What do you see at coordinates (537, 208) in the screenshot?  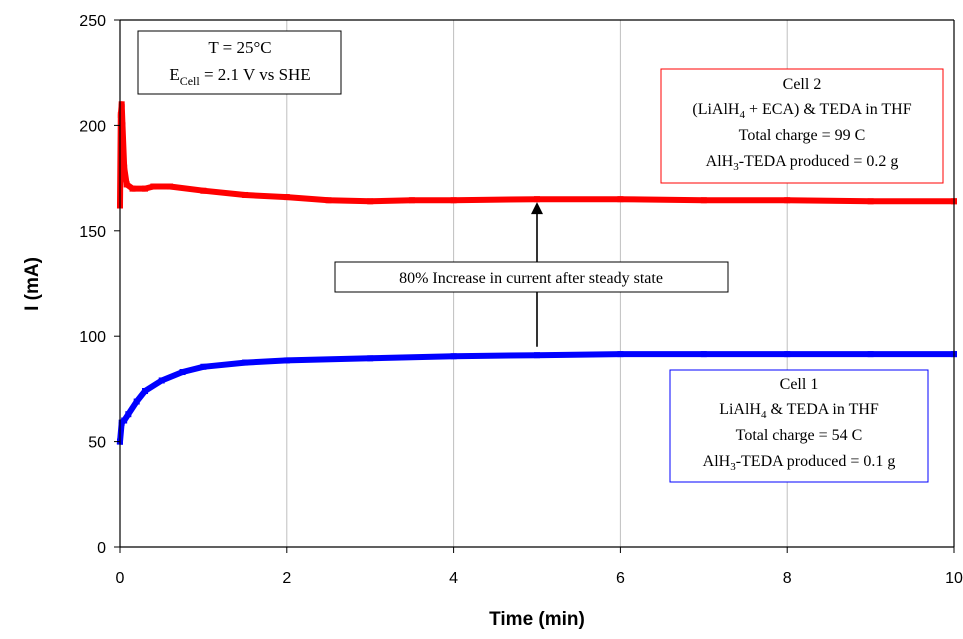 I see `increase-arrowhead` at bounding box center [537, 208].